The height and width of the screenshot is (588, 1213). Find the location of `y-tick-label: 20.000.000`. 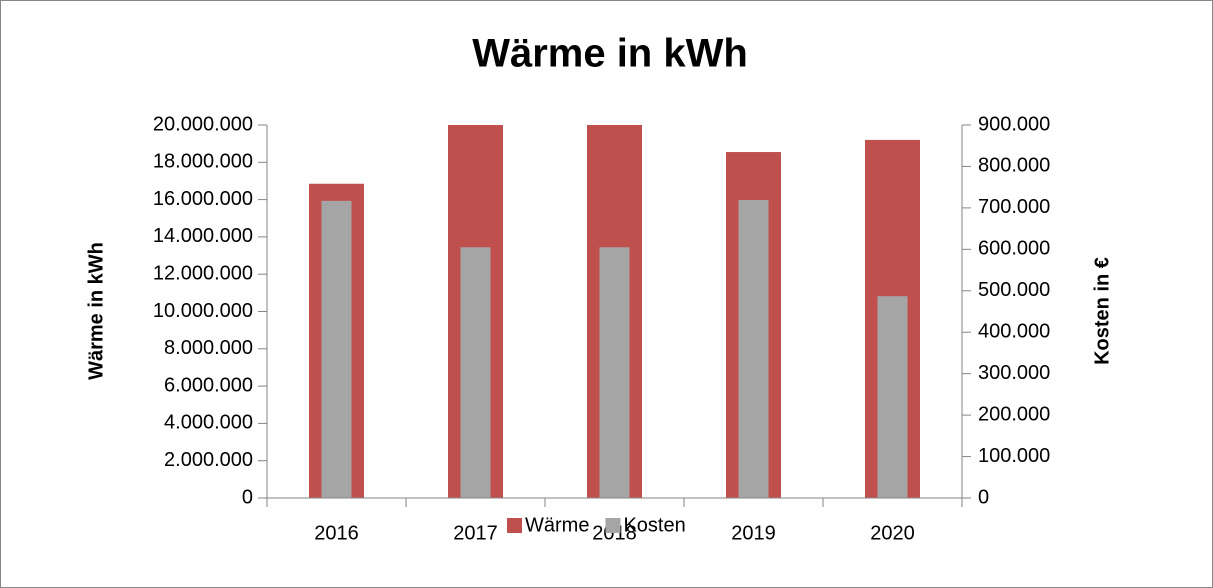

y-tick-label: 20.000.000 is located at coordinates (203, 124).